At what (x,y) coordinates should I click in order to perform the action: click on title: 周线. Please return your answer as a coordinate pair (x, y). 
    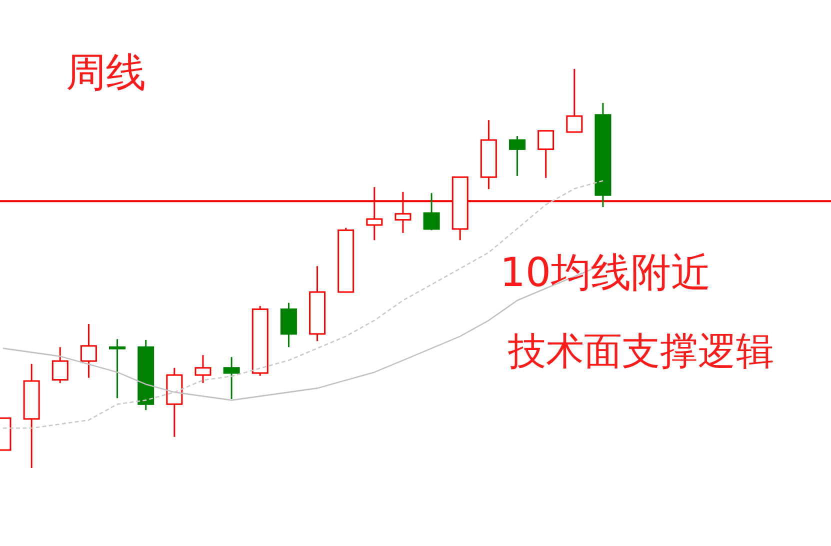
    Looking at the image, I should click on (106, 73).